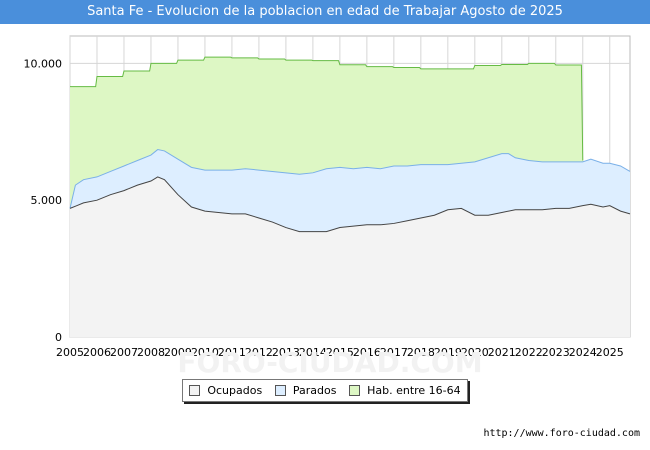  Describe the element at coordinates (259, 352) in the screenshot. I see `x-tick-label: 2012` at that location.